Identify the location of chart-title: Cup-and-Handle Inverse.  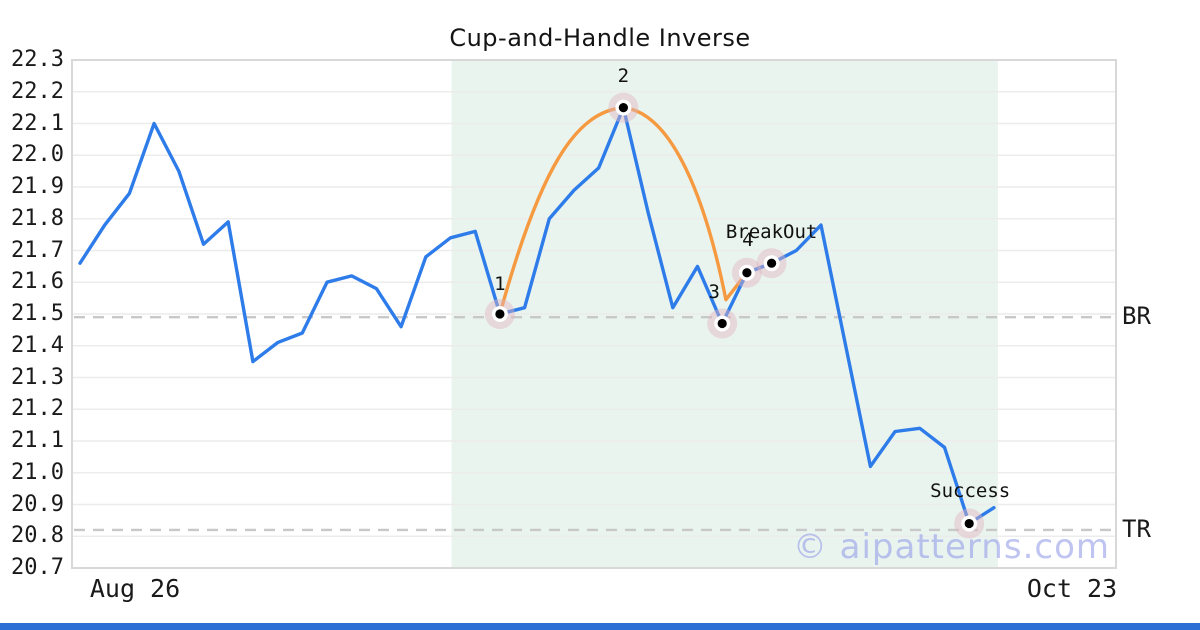
(600, 38).